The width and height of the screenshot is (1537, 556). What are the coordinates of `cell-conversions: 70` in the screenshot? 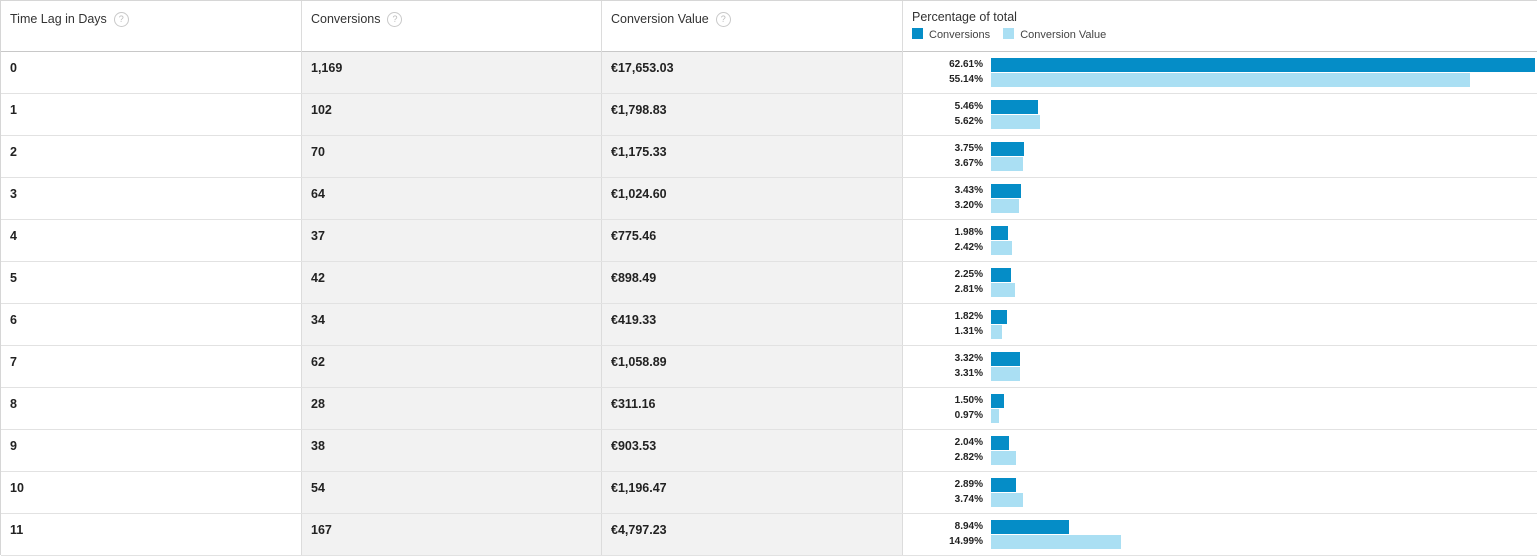 It's located at (452, 156).